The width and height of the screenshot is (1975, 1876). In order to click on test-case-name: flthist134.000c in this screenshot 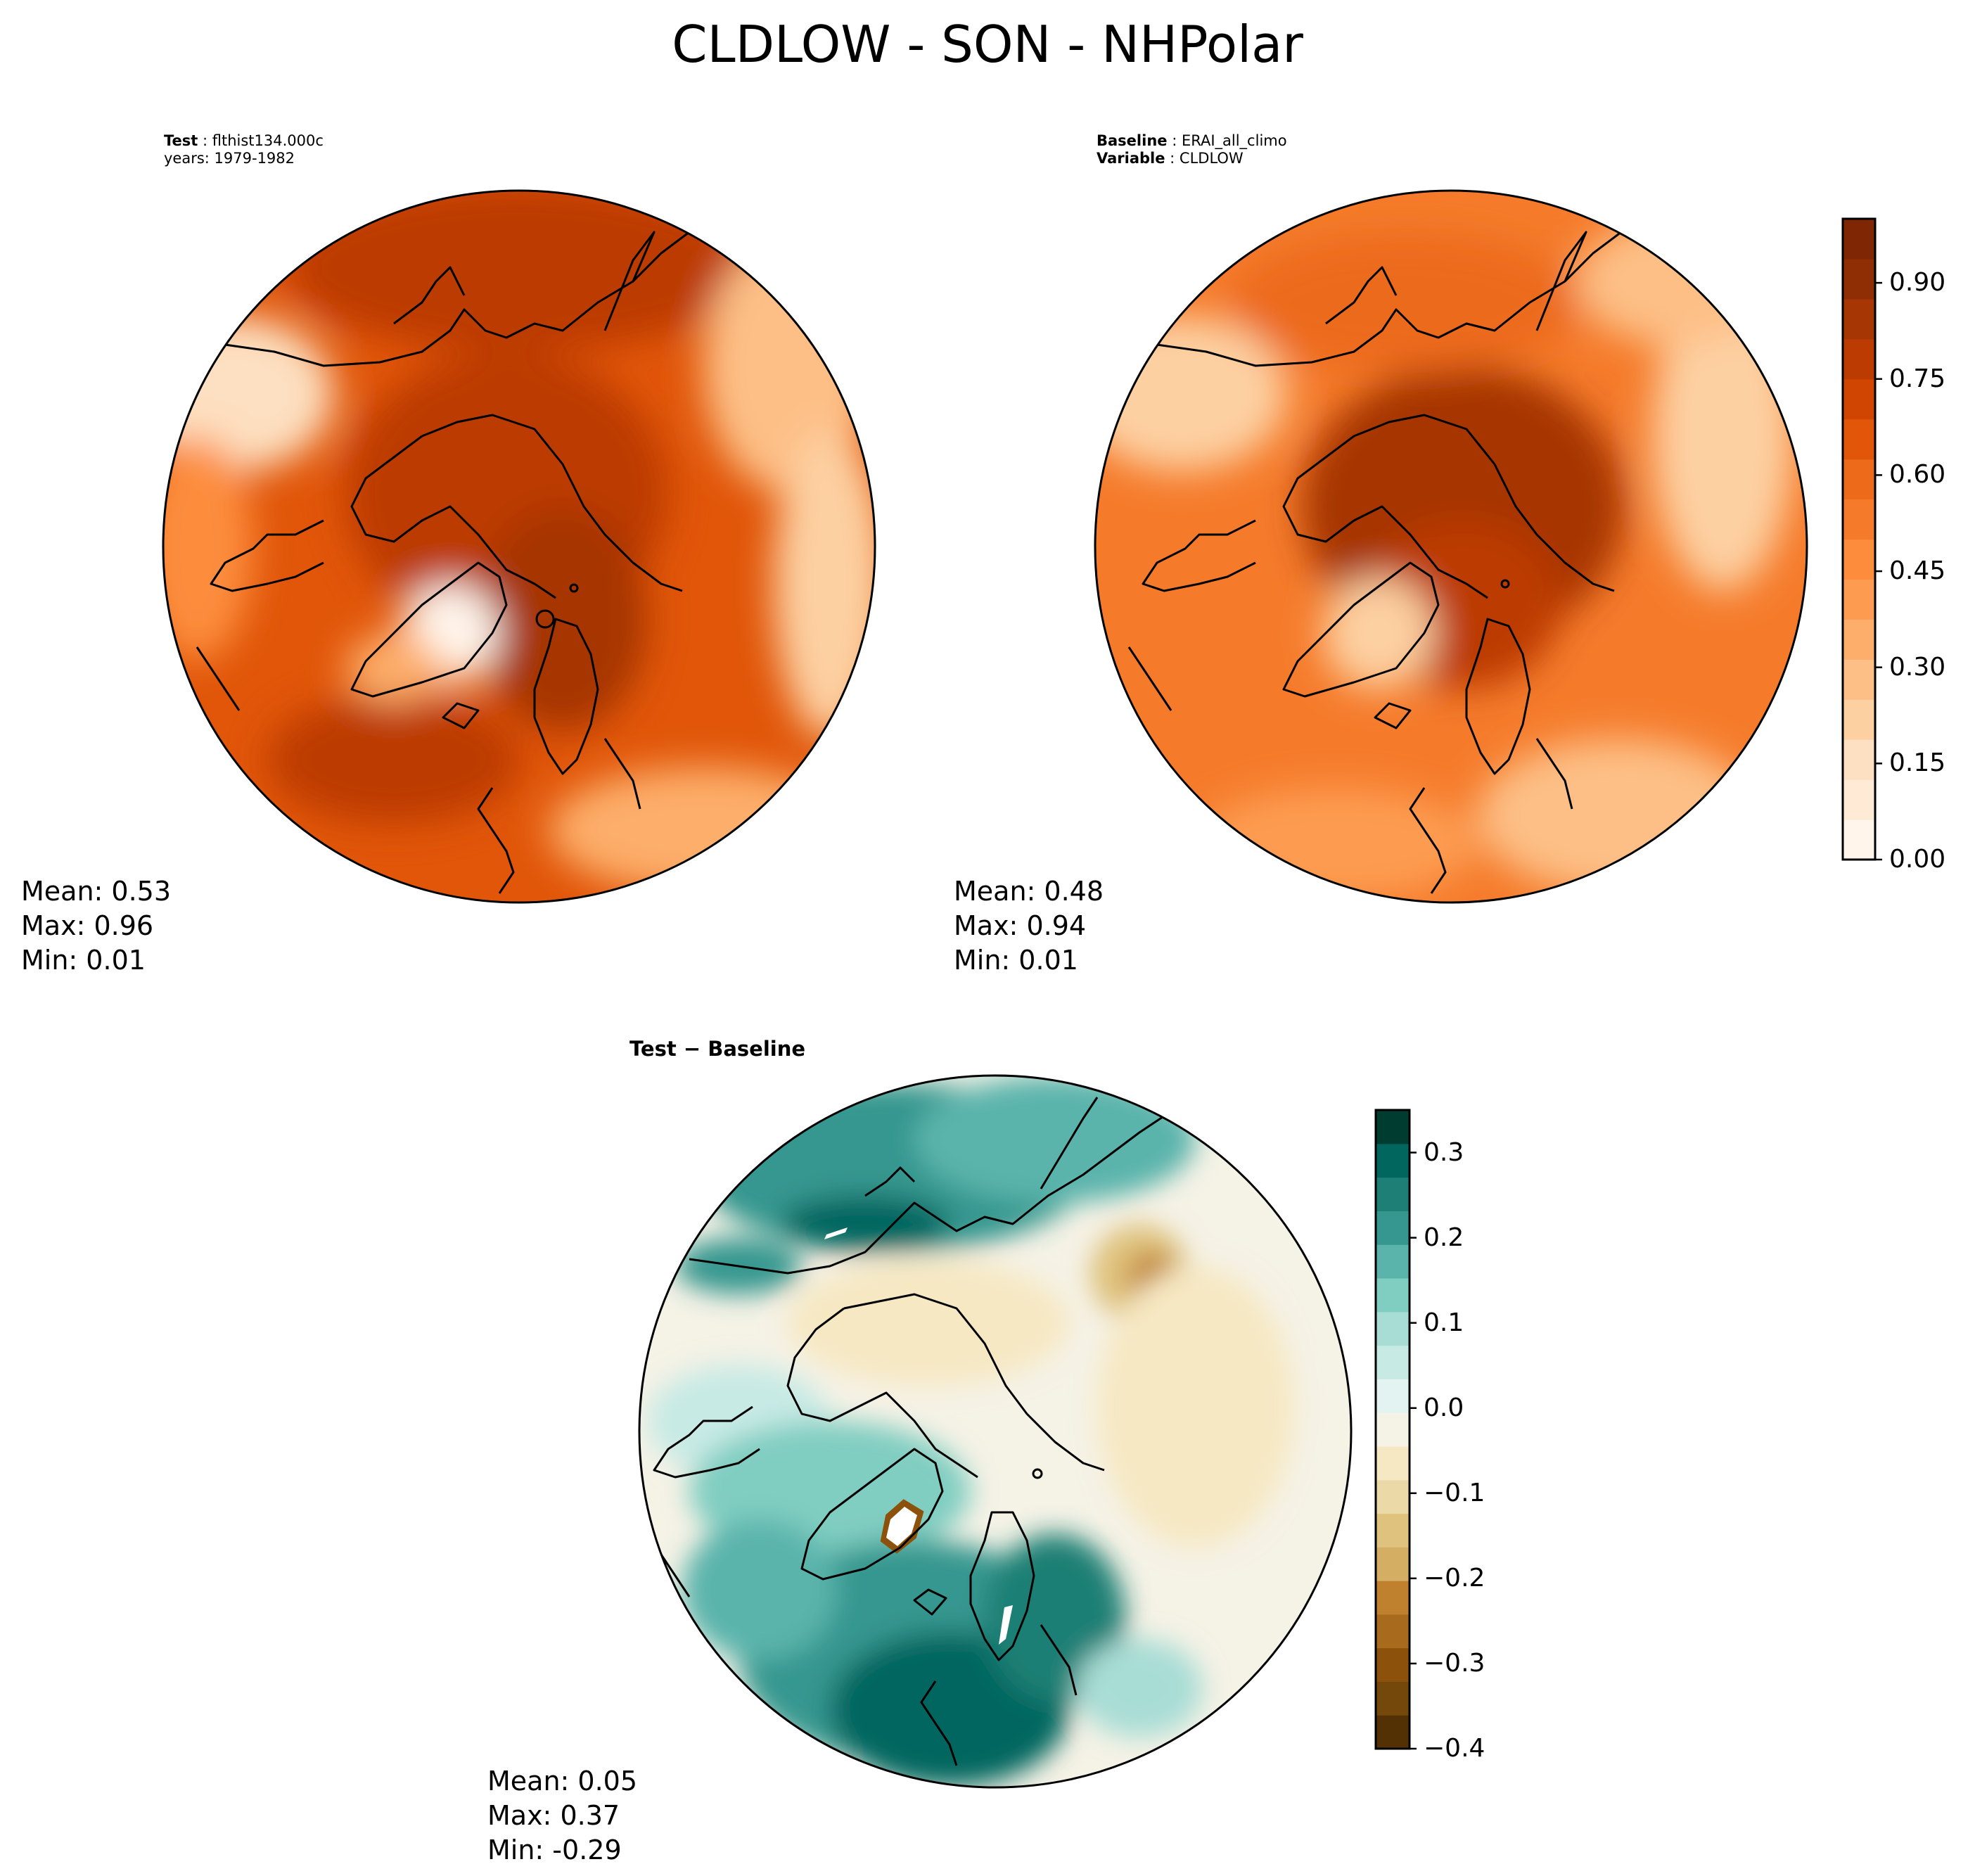, I will do `click(268, 140)`.